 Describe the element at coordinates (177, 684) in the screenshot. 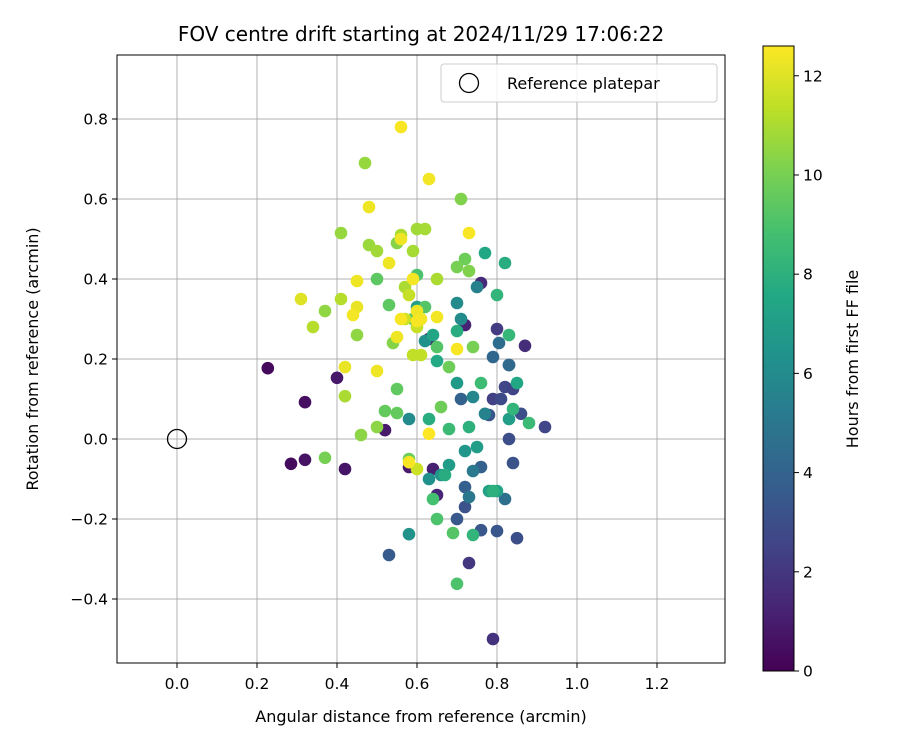

I see `x-tick-label: 0.0` at that location.